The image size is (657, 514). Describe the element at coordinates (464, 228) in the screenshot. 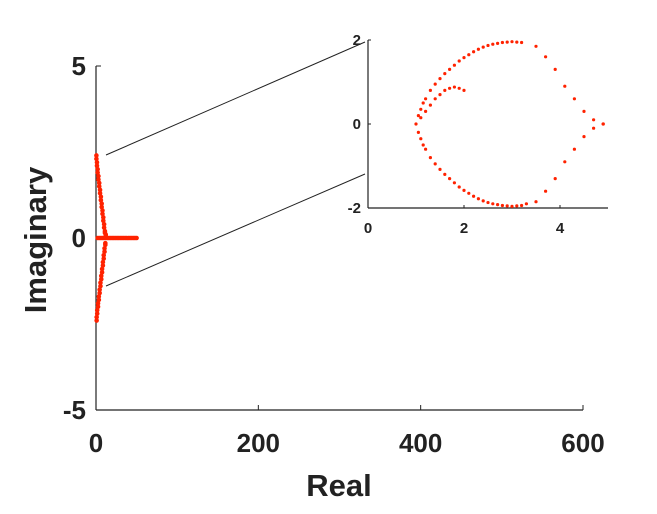

I see `inset-x-tick-label: 2` at that location.